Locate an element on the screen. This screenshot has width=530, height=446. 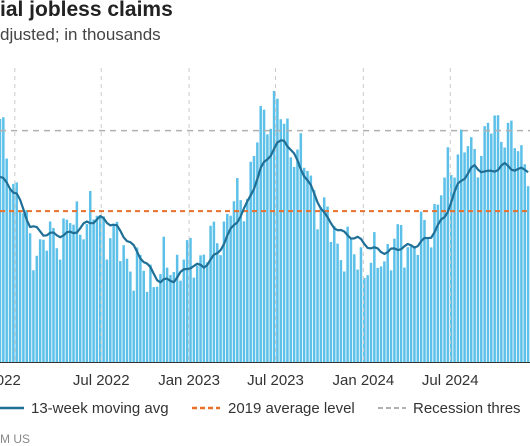
x-tick-label: 2022 is located at coordinates (10, 380).